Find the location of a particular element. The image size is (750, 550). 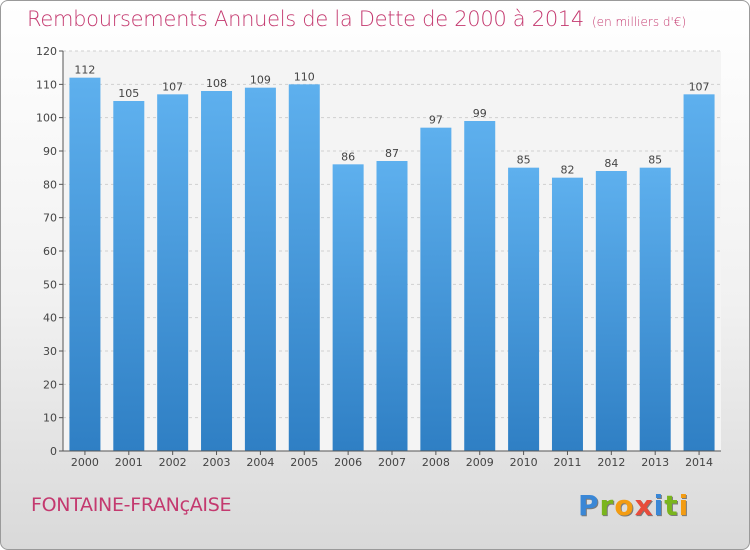

data-label: 108 is located at coordinates (216, 83).